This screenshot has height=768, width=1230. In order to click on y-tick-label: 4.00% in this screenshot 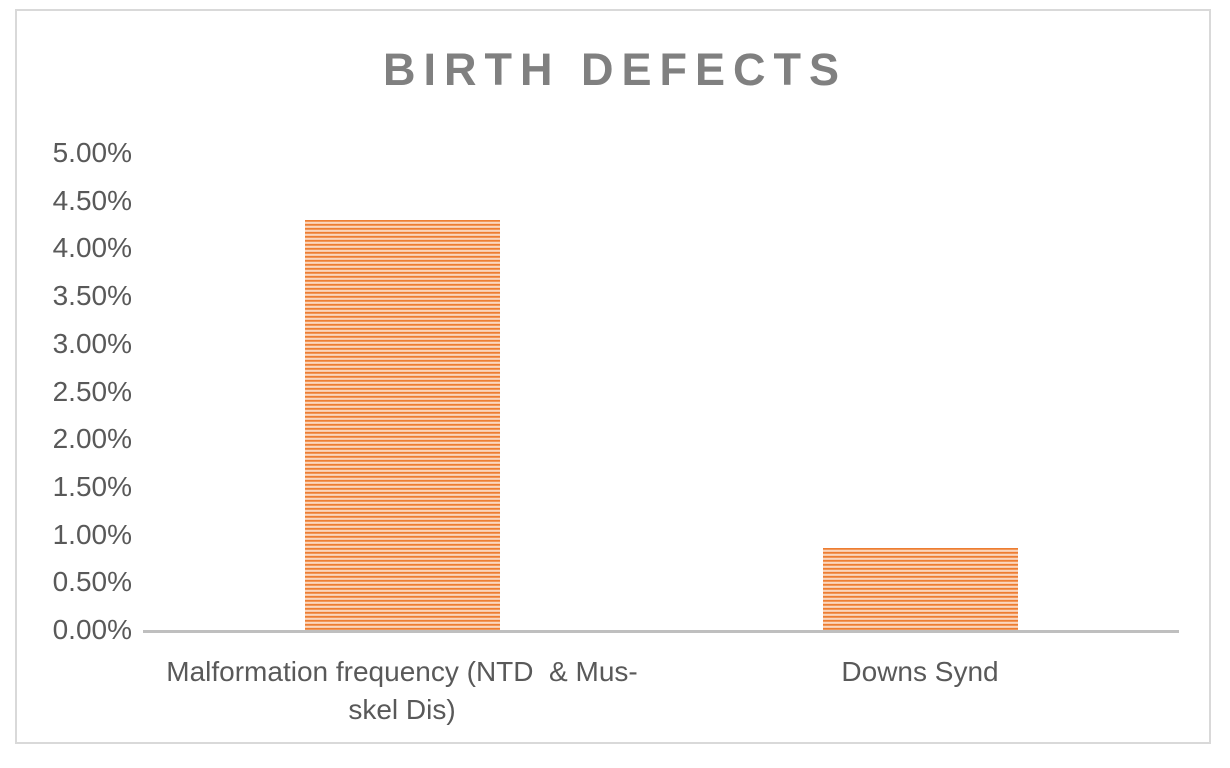, I will do `click(92, 248)`.